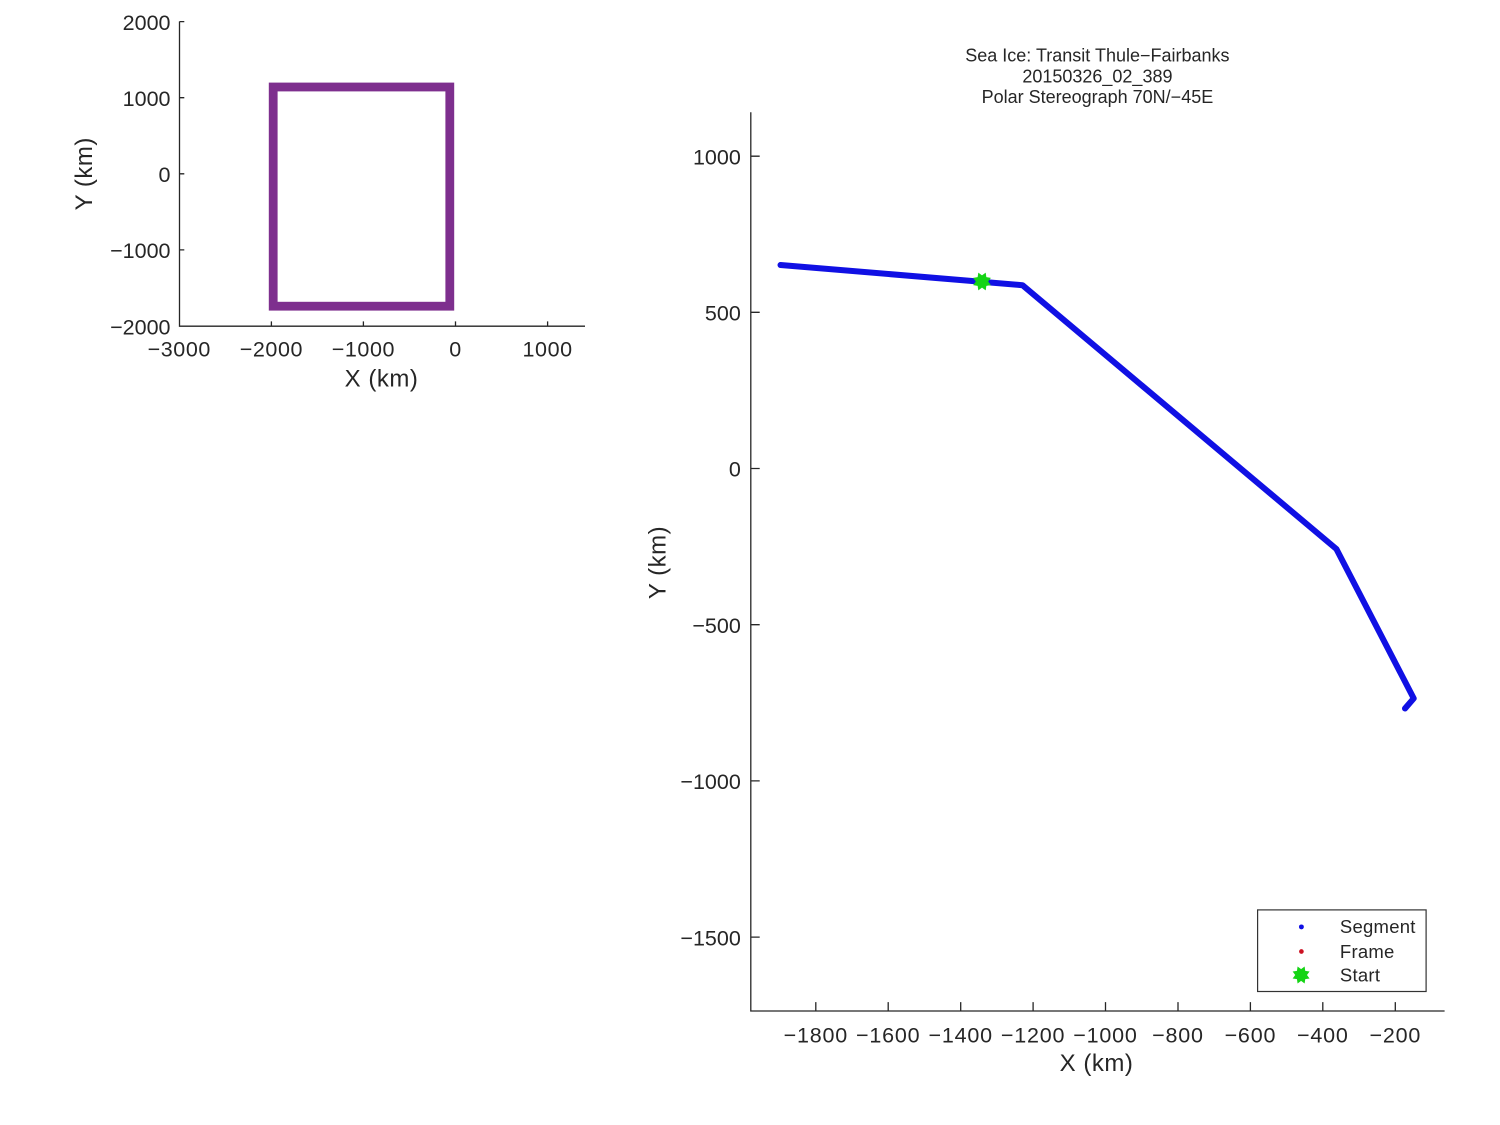 This screenshot has height=1125, width=1500. Describe the element at coordinates (710, 938) in the screenshot. I see `svg-text: −1500` at that location.